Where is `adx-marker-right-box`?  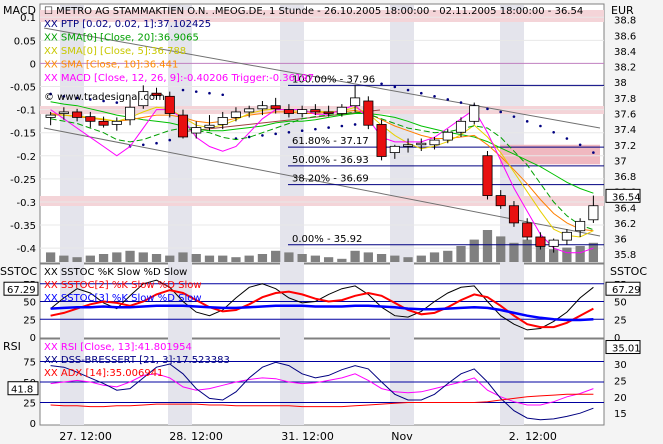 adx-marker-right-box is located at coordinates (623, 347).